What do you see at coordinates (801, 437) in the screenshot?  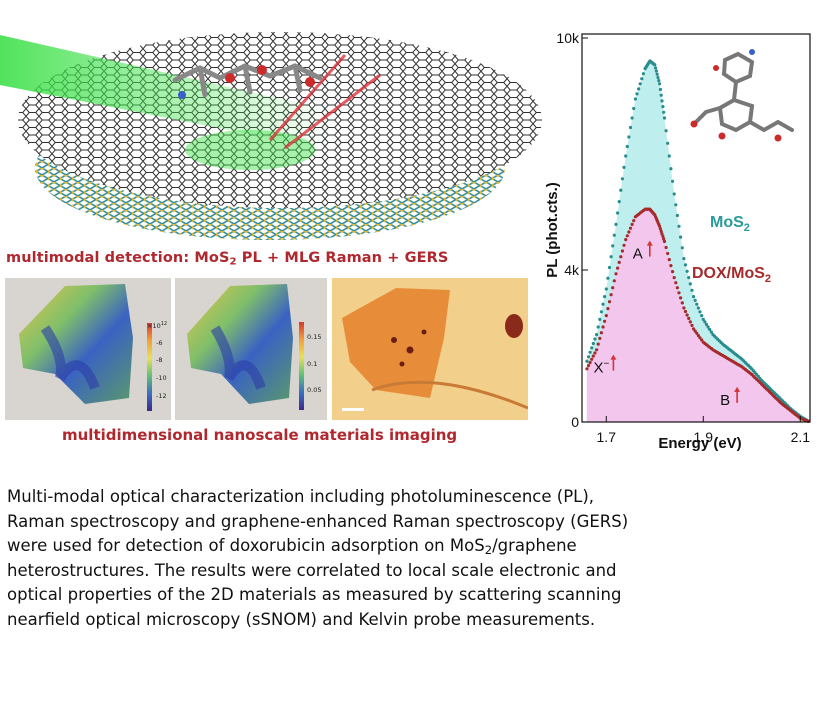 I see `x-tick-label: 2.1` at bounding box center [801, 437].